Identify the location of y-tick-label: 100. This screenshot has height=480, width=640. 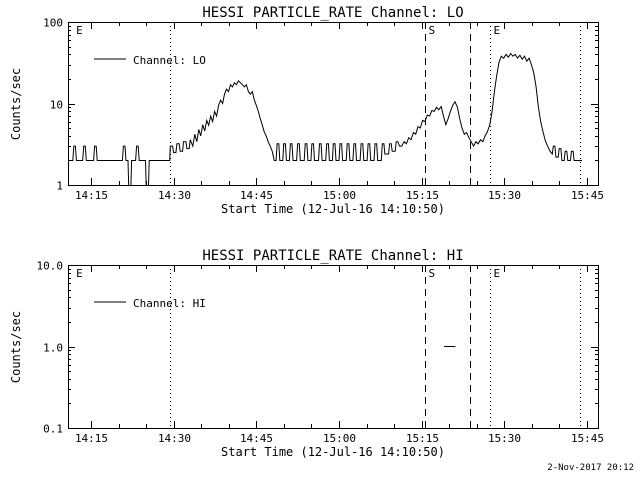
(53, 23).